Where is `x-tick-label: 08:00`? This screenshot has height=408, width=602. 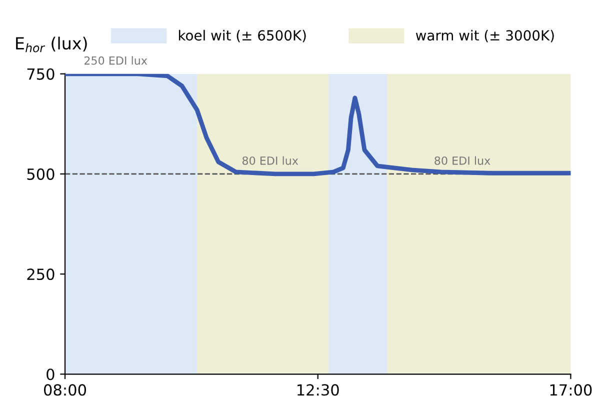
x-tick-label: 08:00 is located at coordinates (65, 390).